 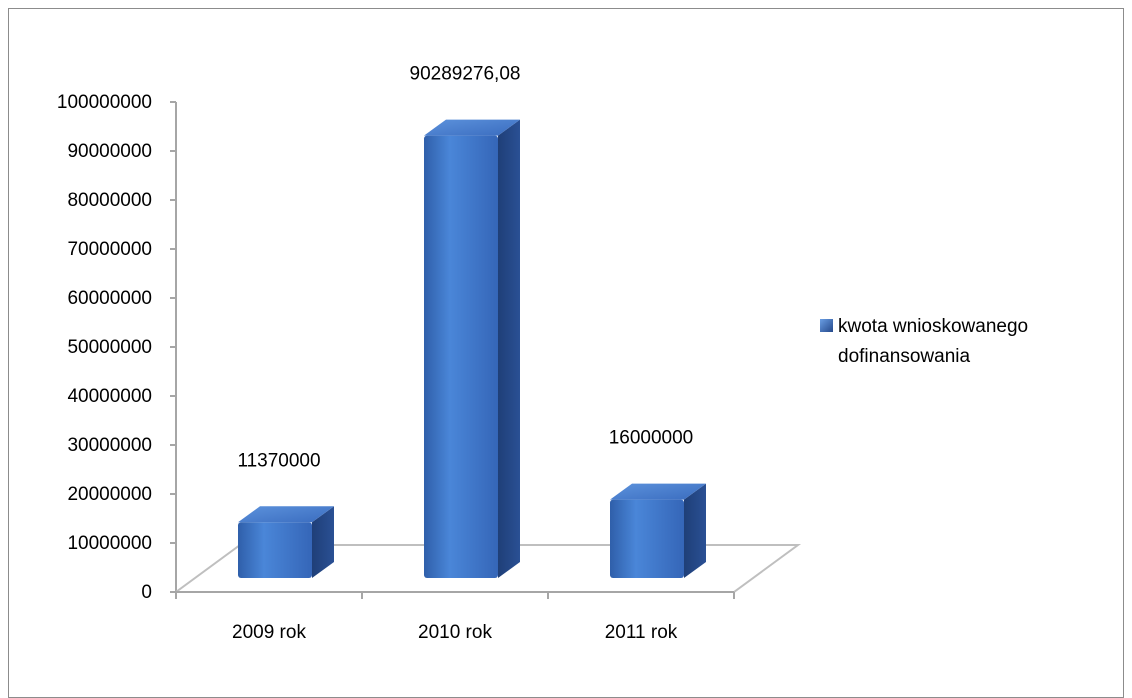 I want to click on legend-swatch, so click(x=826, y=325).